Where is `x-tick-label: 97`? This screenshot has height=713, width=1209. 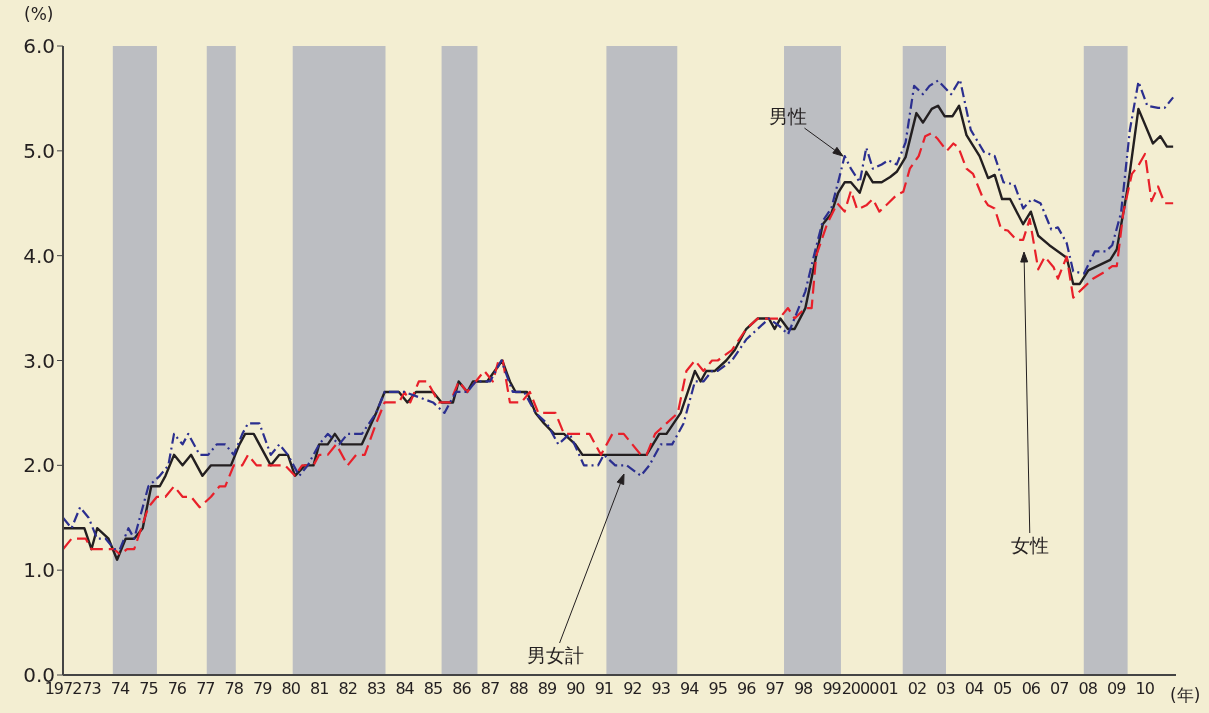
x-tick-label: 97 is located at coordinates (774, 689).